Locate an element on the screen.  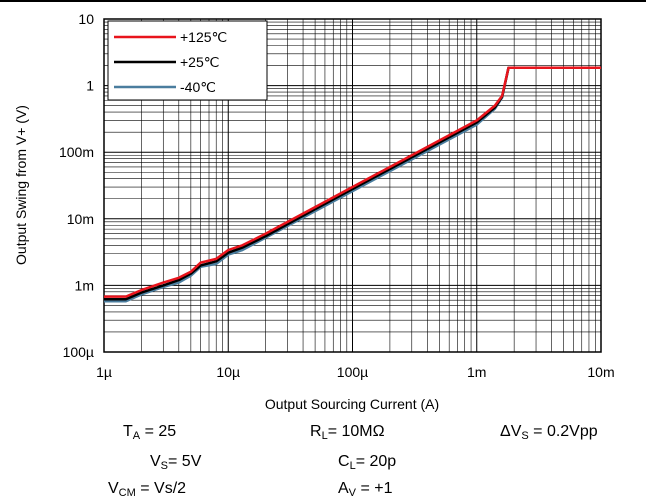
y-tick-label: 1 is located at coordinates (90, 86).